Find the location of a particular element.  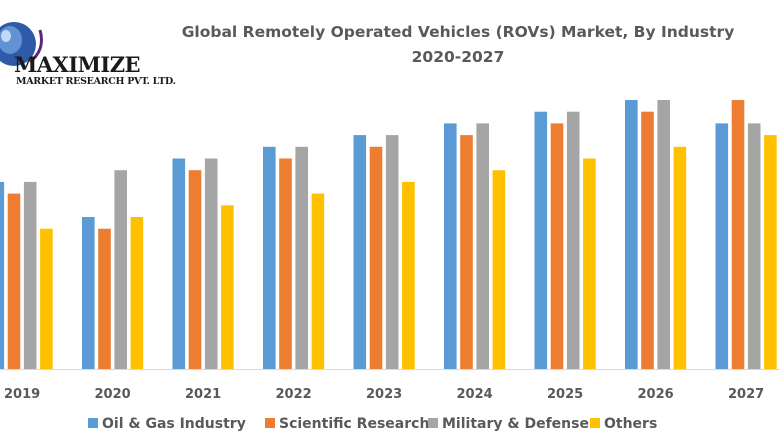

bar-2021-scientific-research is located at coordinates (195, 269).